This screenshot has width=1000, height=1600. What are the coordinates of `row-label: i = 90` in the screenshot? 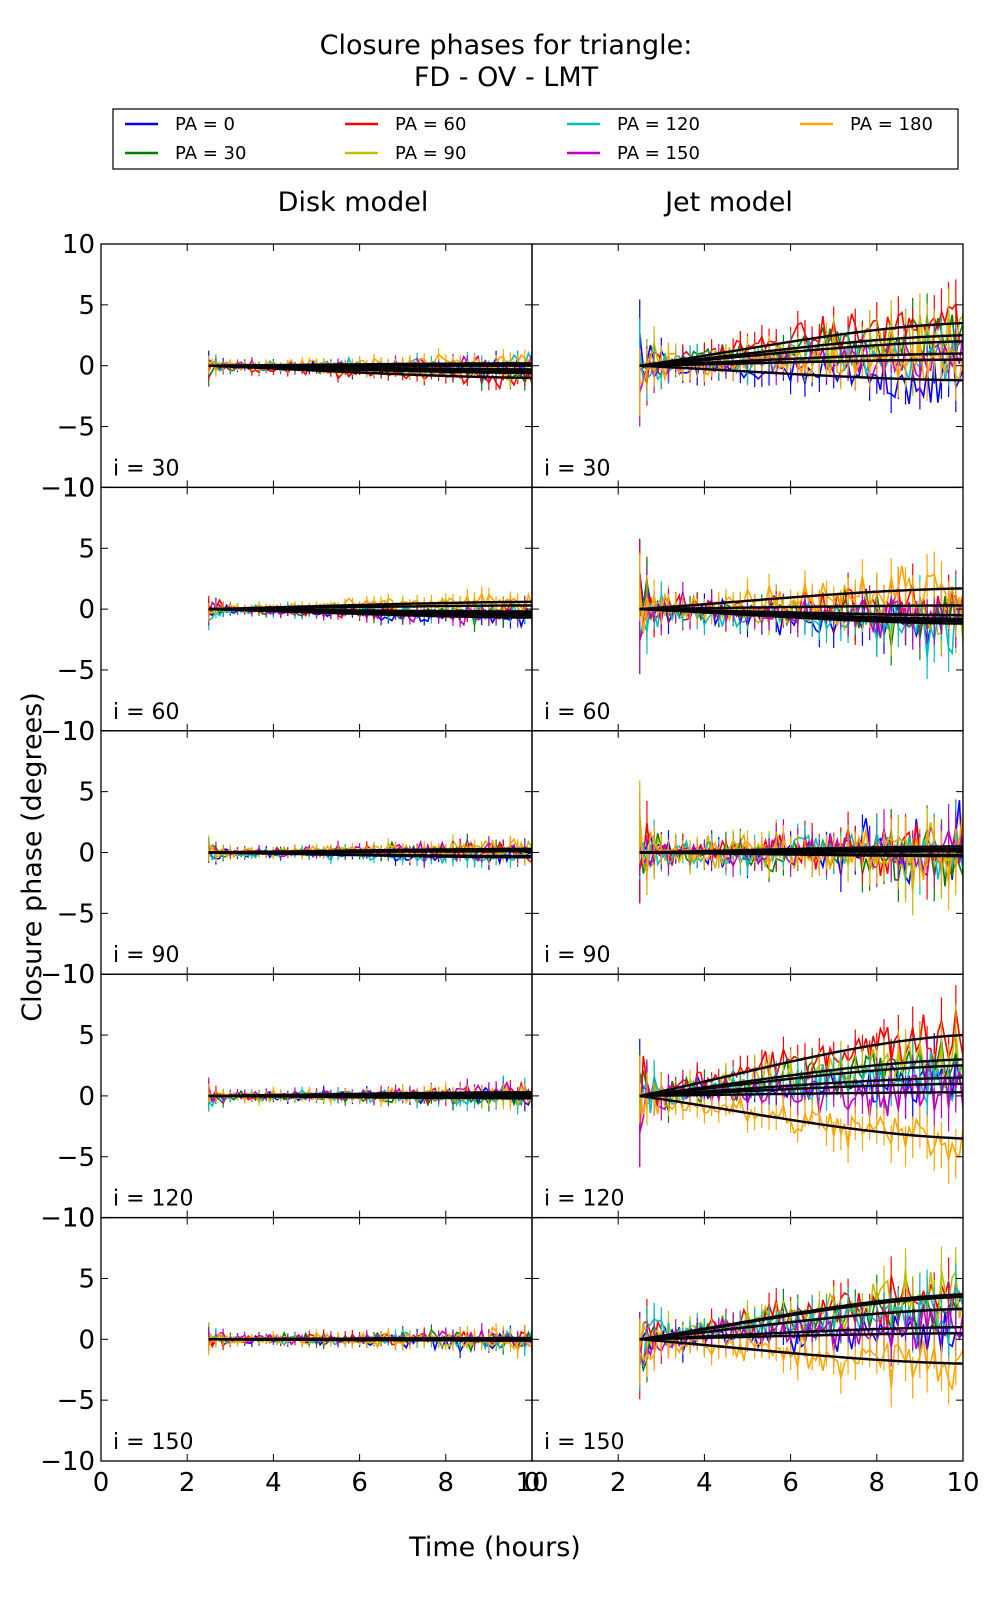 It's located at (577, 955).